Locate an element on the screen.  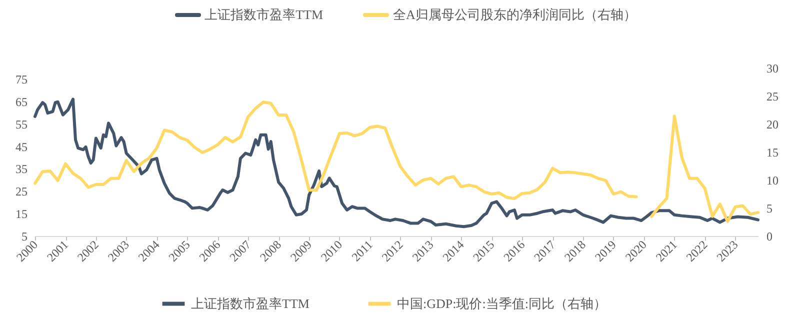
y2-tick-label: 10 is located at coordinates (772, 181).